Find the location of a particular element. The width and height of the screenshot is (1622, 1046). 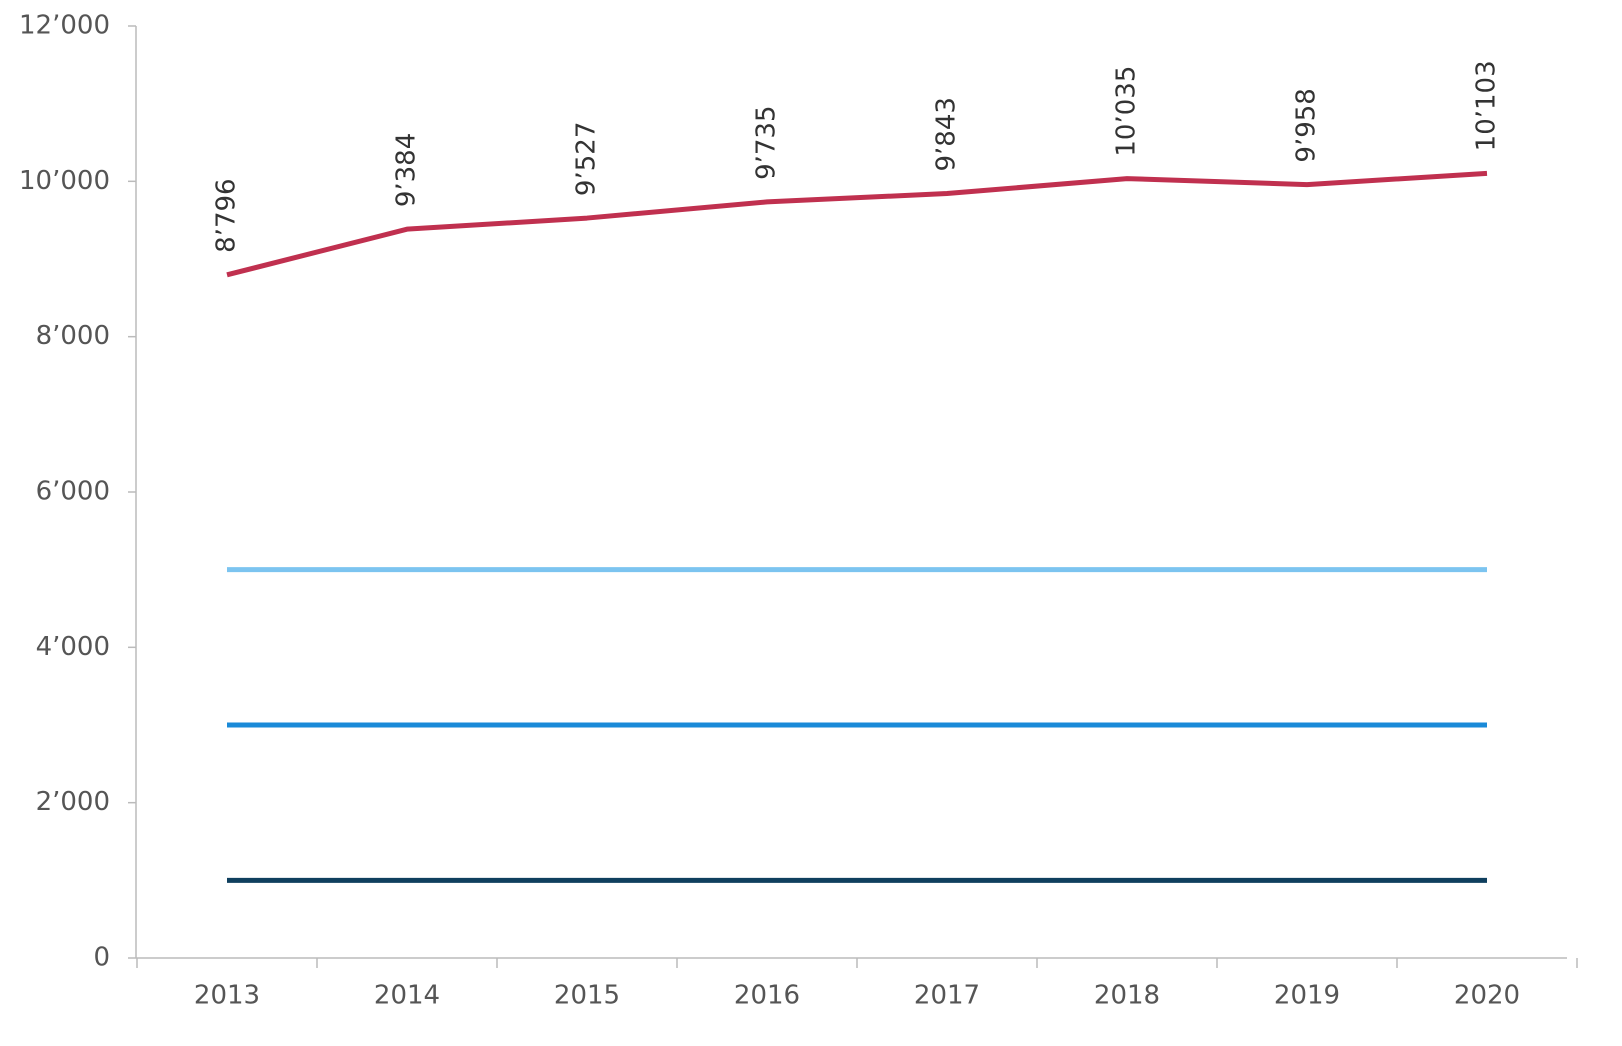

y-tick-label: 10’000 is located at coordinates (64, 181).